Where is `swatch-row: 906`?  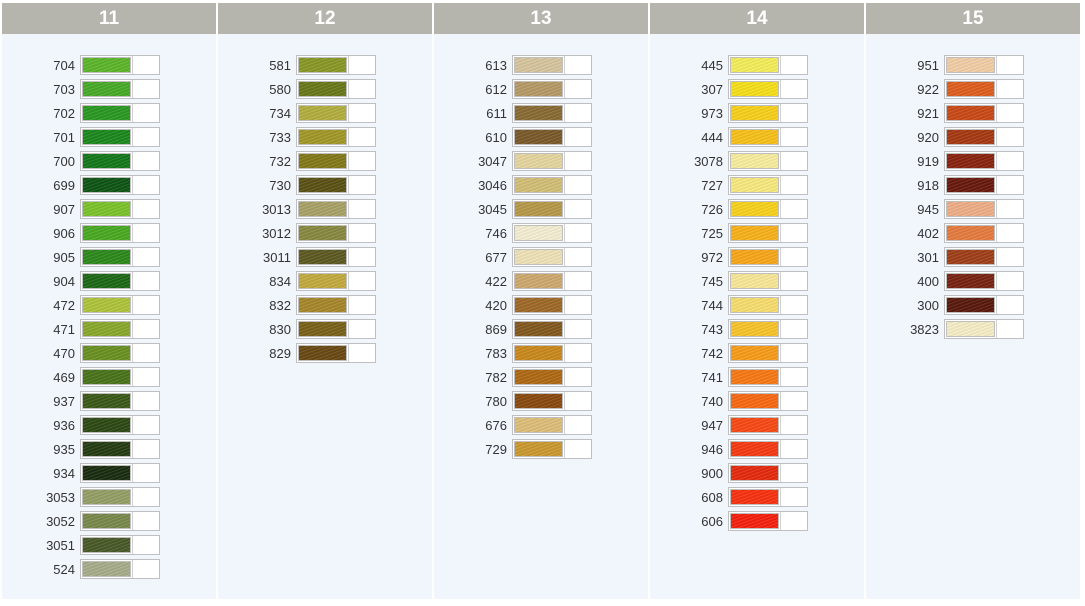
swatch-row: 906 is located at coordinates (109, 233).